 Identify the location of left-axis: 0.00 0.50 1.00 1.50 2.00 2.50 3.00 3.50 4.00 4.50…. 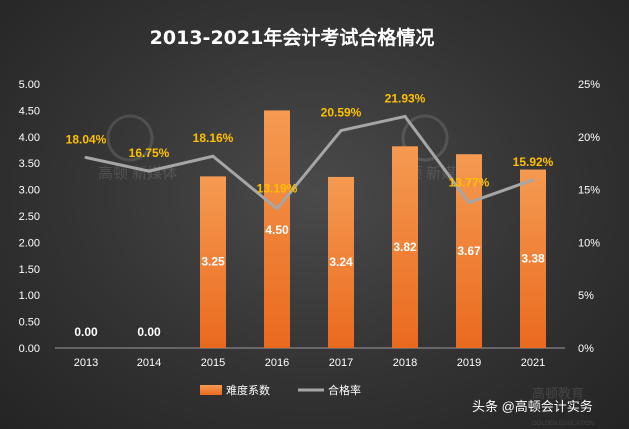
(29, 217).